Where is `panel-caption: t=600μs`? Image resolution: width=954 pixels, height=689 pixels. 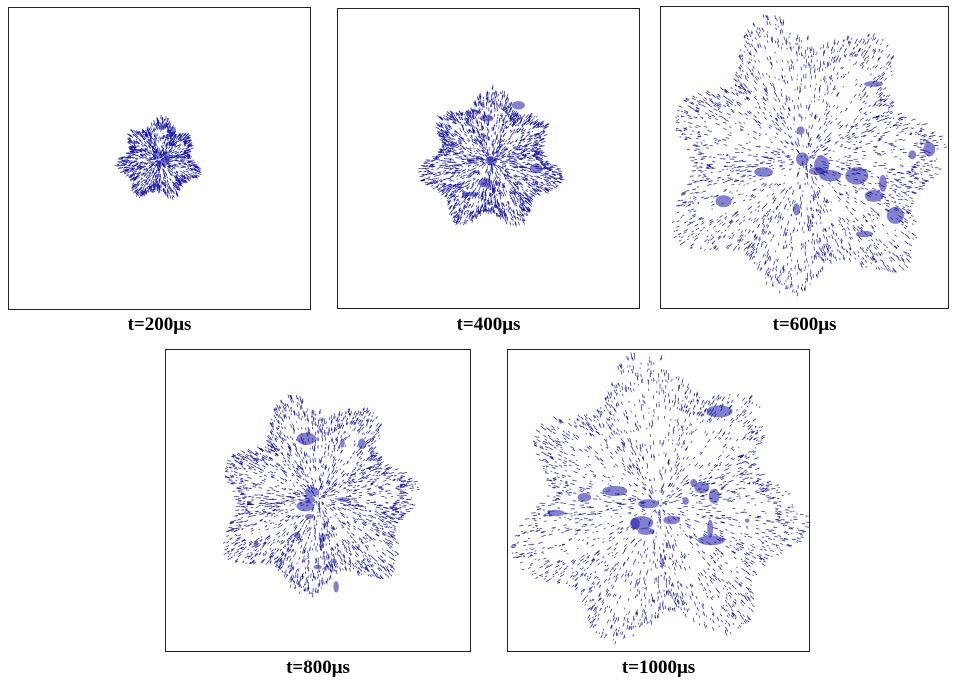
panel-caption: t=600μs is located at coordinates (804, 324).